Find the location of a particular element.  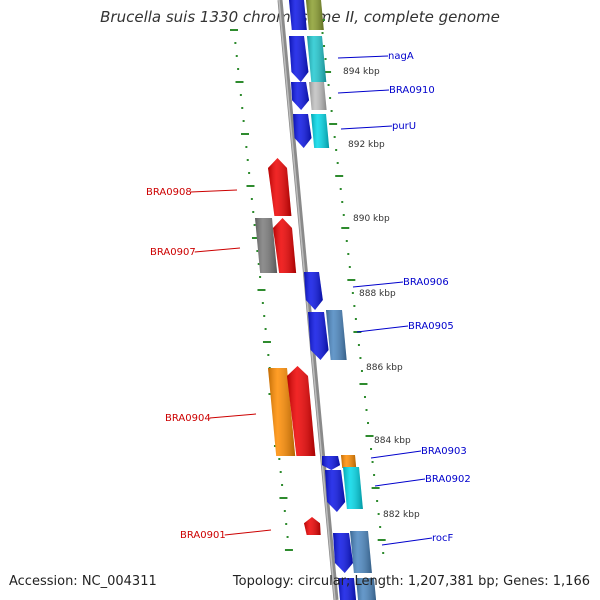

scale-label: 884 kbp is located at coordinates (392, 441).